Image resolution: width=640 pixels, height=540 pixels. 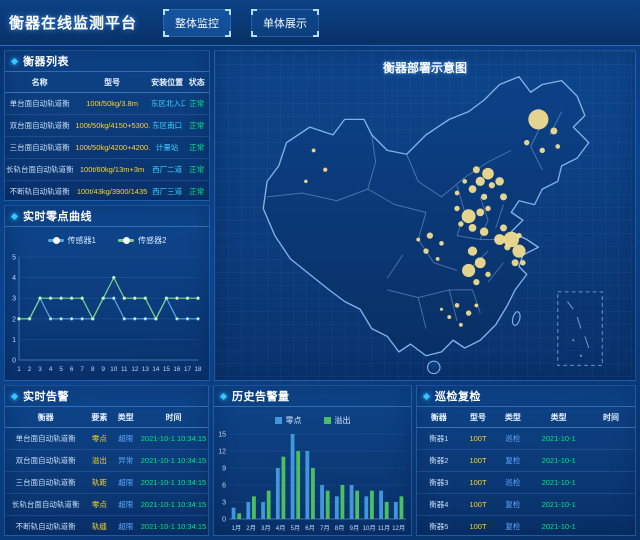 I want to click on table-row: 不断轨自动轨道衡 100t/43kg/3900/1435 西厂三道 正常, so click(x=107, y=191).